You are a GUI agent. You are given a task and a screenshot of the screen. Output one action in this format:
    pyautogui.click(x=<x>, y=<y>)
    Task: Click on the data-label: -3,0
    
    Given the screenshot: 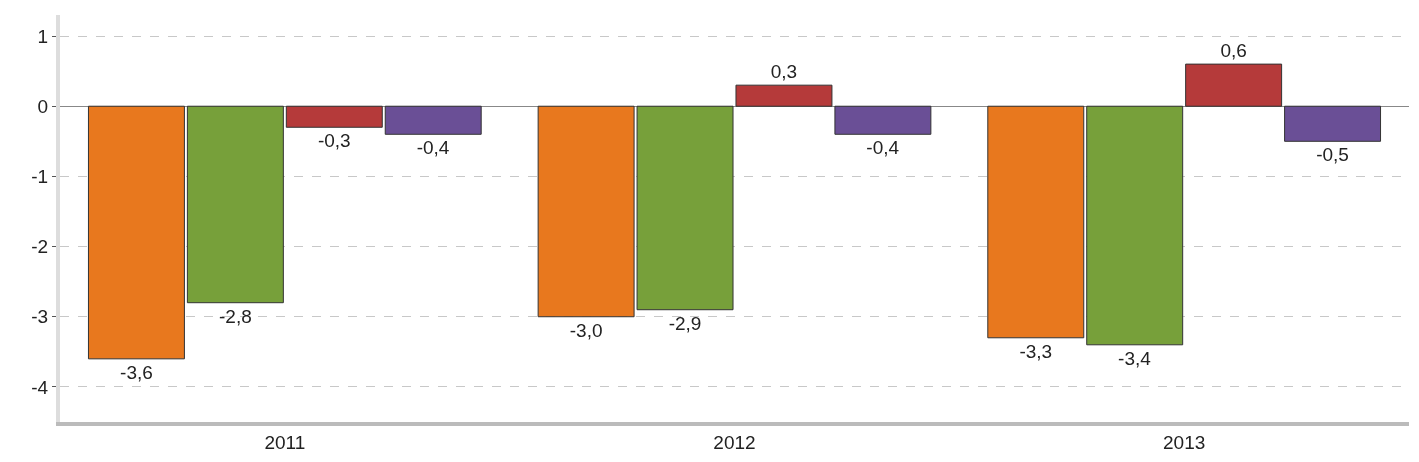 What is the action you would take?
    pyautogui.click(x=586, y=330)
    